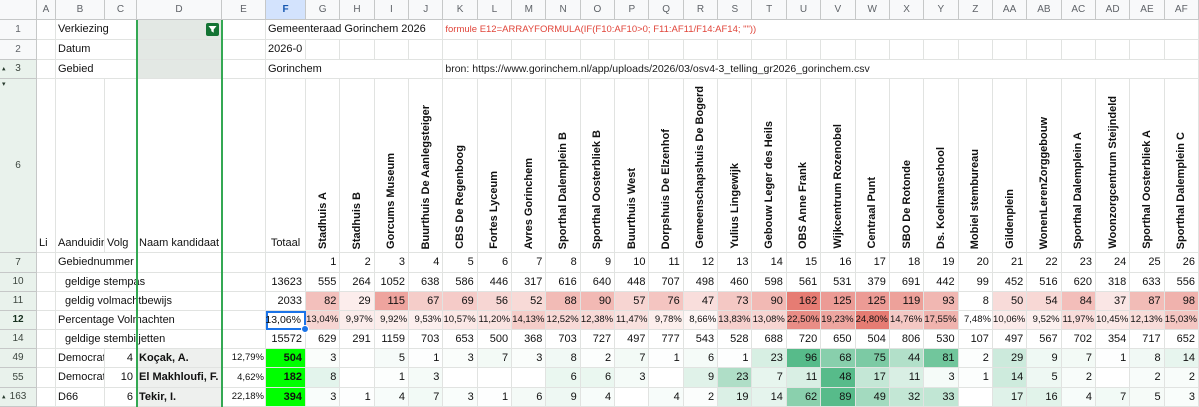 This screenshot has width=1199, height=407. Describe the element at coordinates (495, 263) in the screenshot. I see `gebiednummer-value: 6` at that location.